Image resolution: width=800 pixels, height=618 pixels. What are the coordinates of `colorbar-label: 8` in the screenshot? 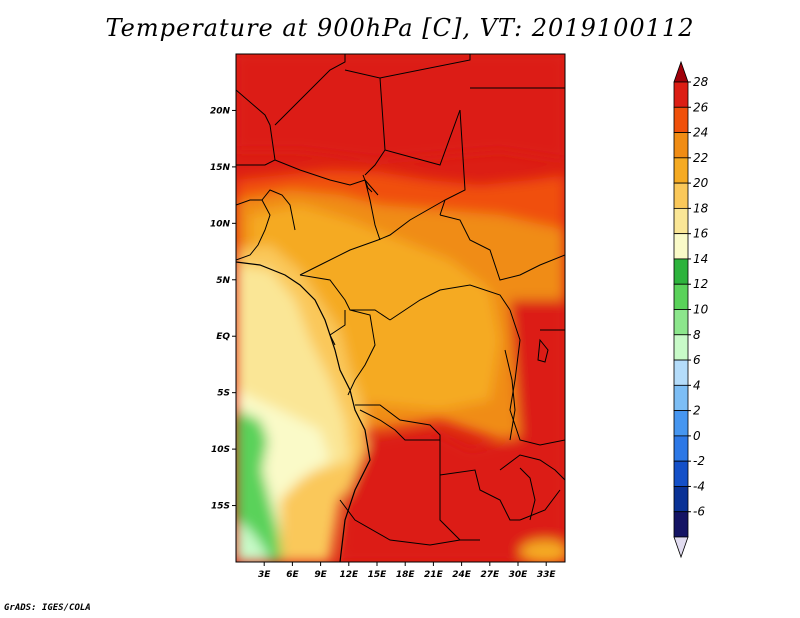 It's located at (697, 335).